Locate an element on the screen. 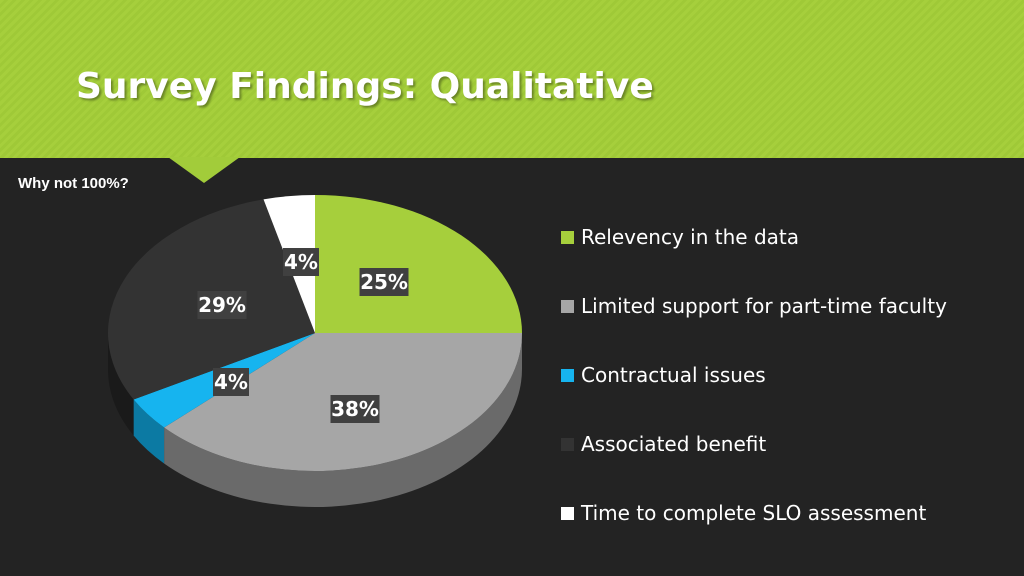 The height and width of the screenshot is (576, 1024). legend-item: Time to complete SLO assessment is located at coordinates (743, 513).